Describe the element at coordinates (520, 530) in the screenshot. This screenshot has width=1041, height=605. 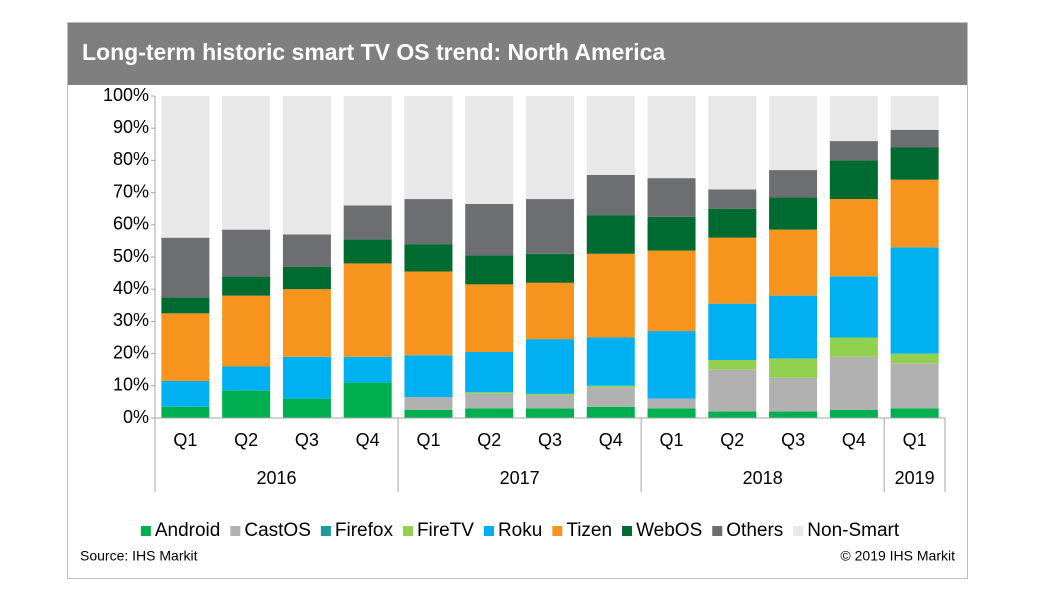
I see `legend-label: Roku` at that location.